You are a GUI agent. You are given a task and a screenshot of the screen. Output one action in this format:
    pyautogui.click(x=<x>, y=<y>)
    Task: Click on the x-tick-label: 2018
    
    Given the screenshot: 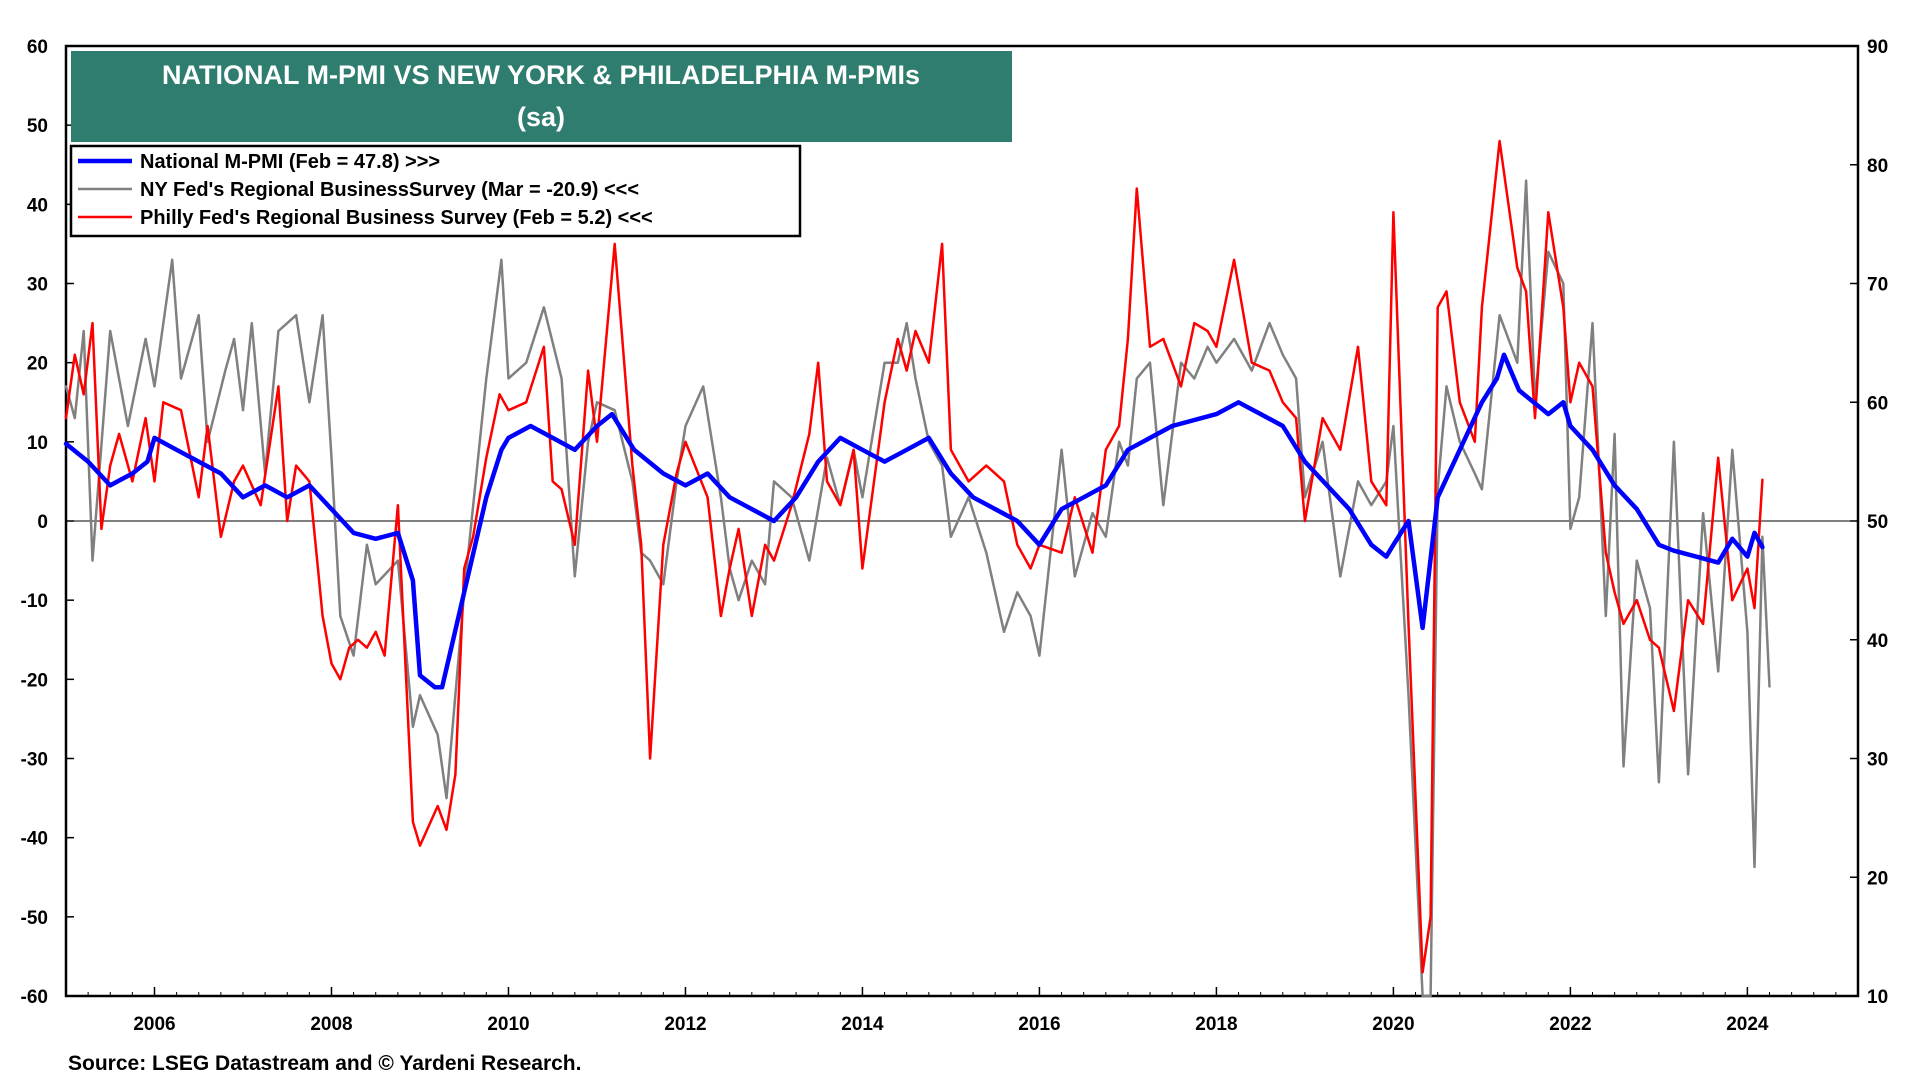 What is the action you would take?
    pyautogui.click(x=1216, y=1024)
    